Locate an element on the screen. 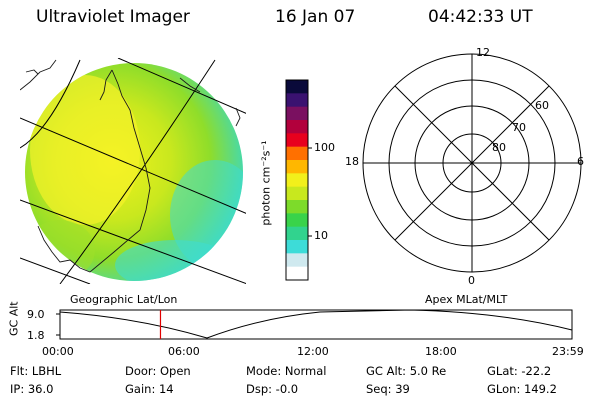 The image size is (600, 400). lat-label-80: 80 is located at coordinates (499, 147).